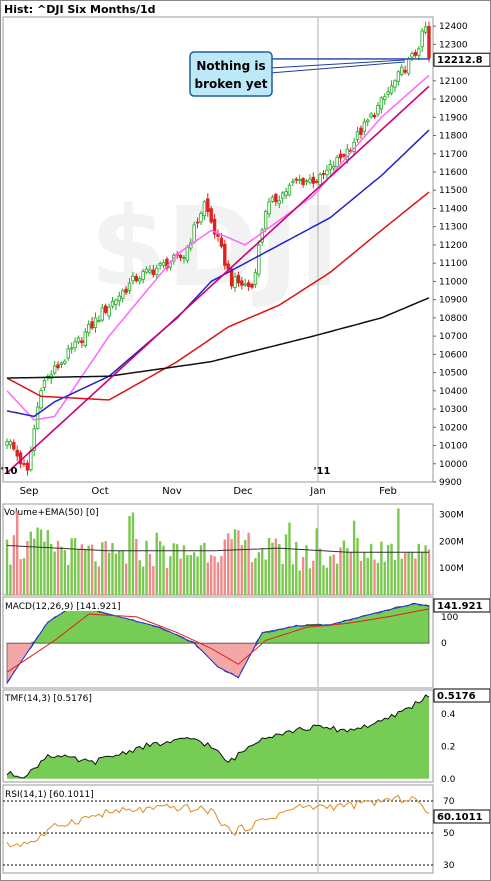  I want to click on tmf-area, so click(218, 737).